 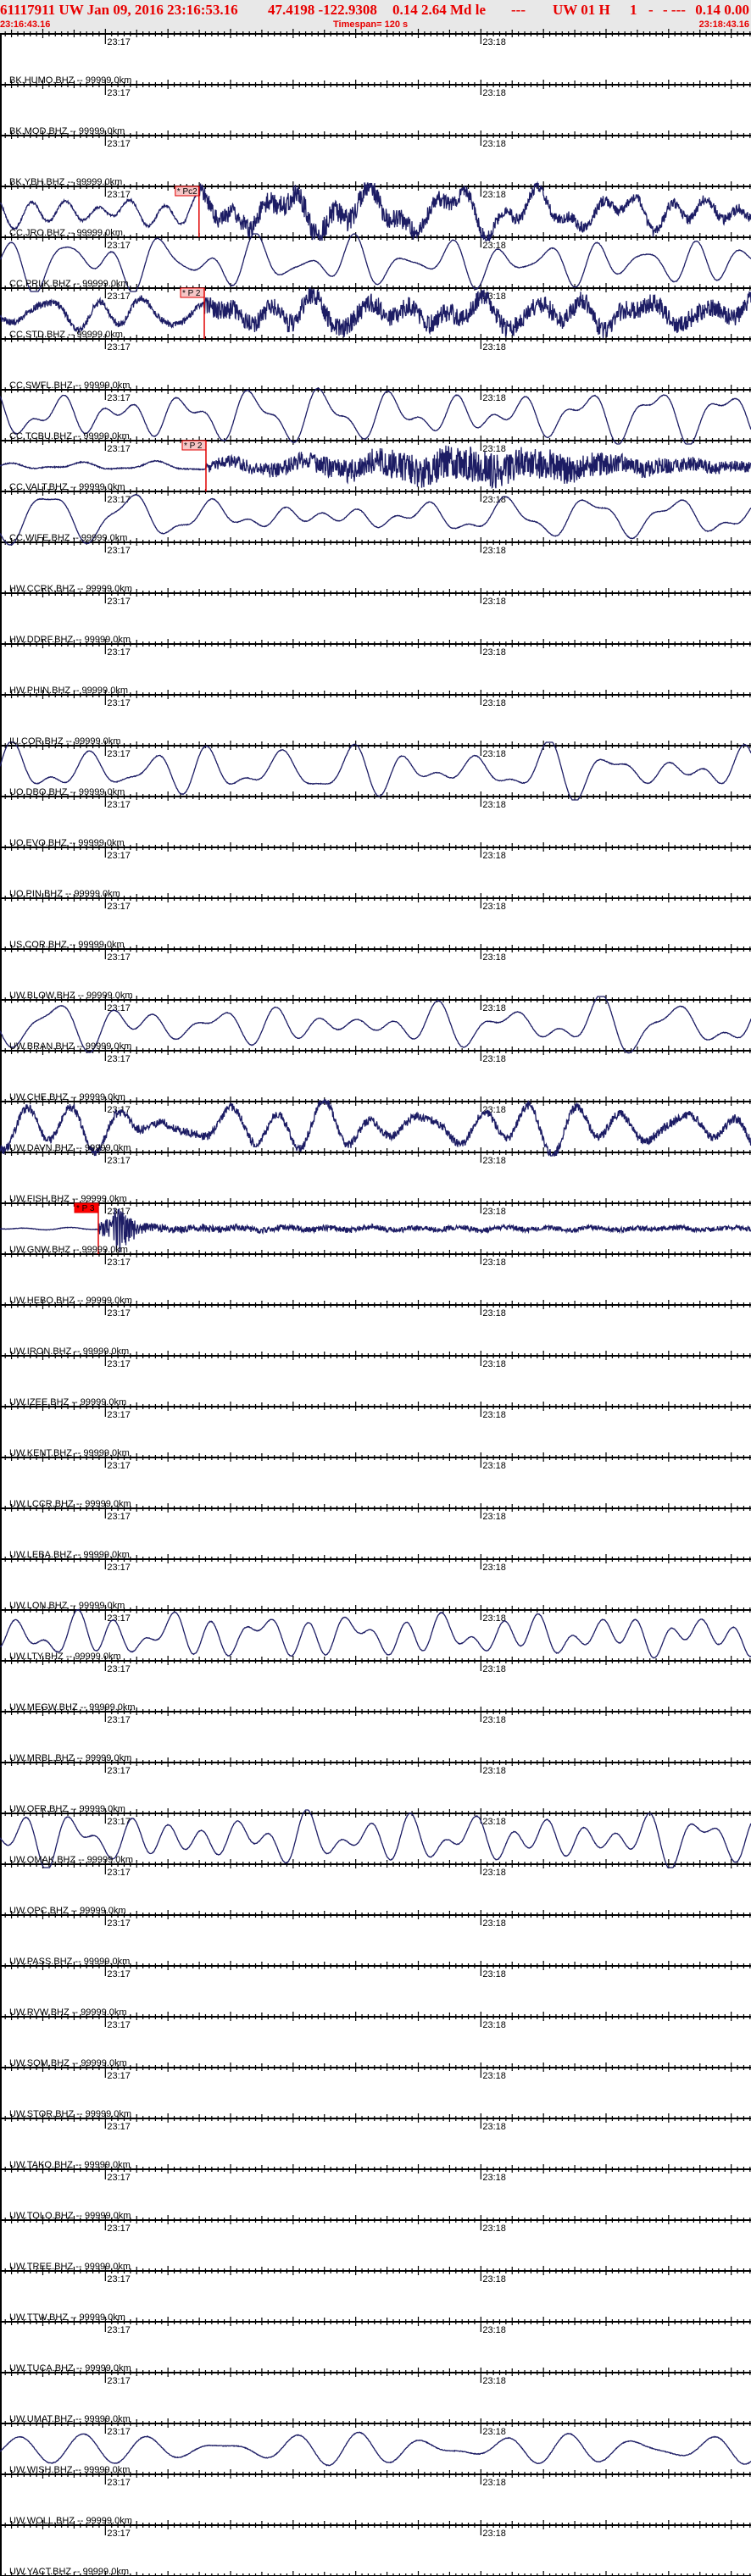 I want to click on header-dash: -, so click(x=651, y=10).